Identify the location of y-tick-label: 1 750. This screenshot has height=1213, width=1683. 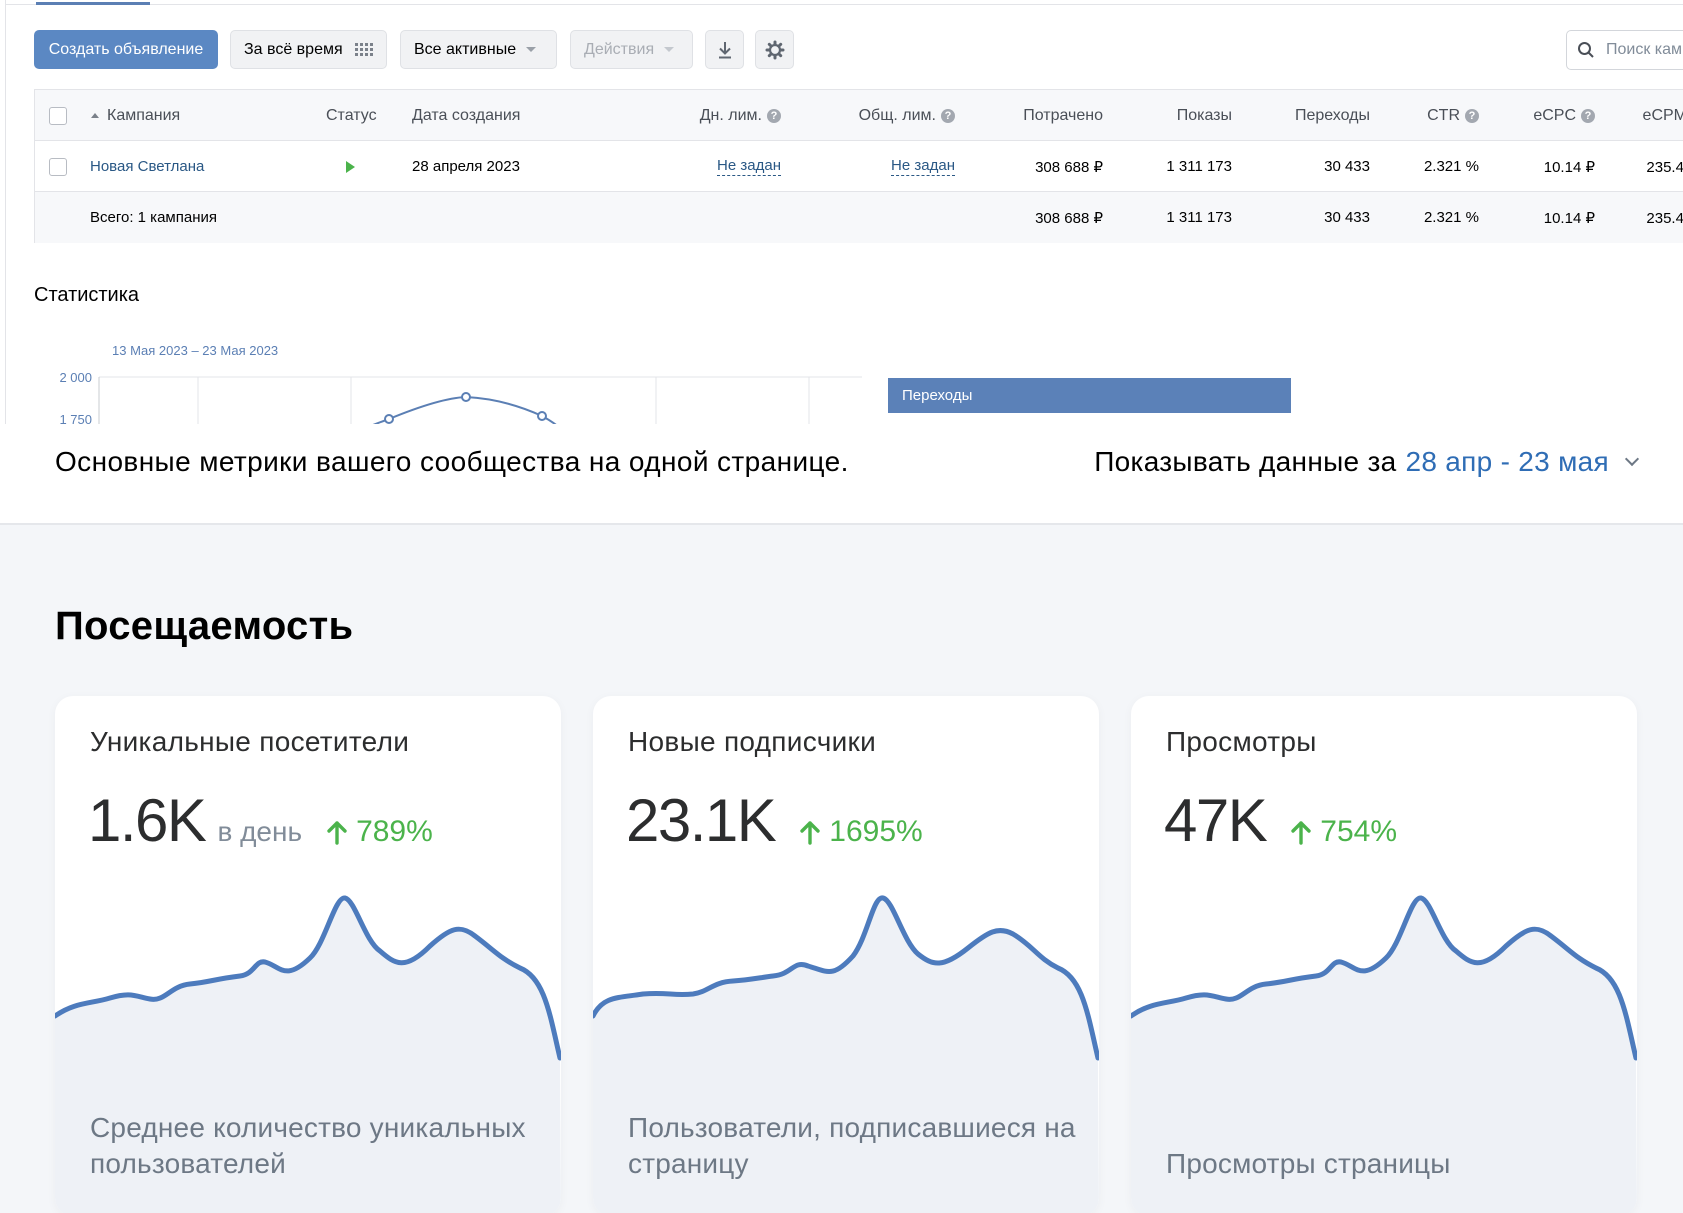
(75, 418).